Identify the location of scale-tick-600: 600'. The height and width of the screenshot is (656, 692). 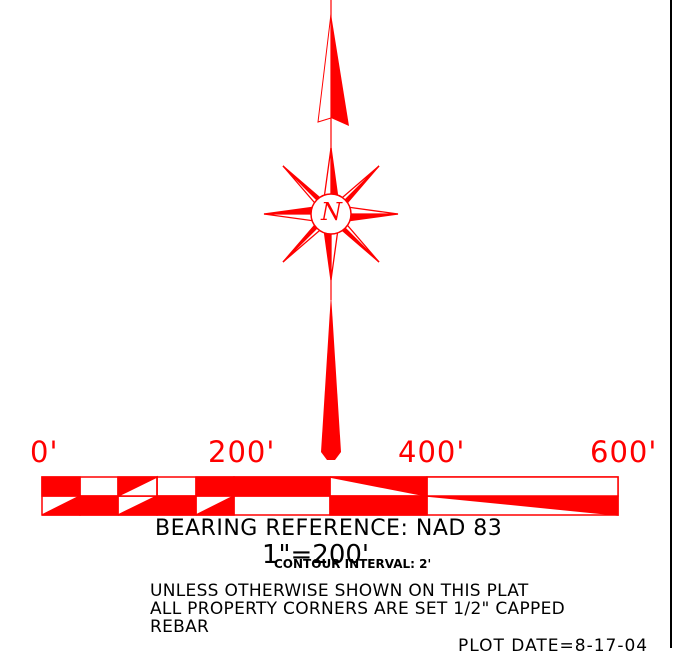
(624, 452).